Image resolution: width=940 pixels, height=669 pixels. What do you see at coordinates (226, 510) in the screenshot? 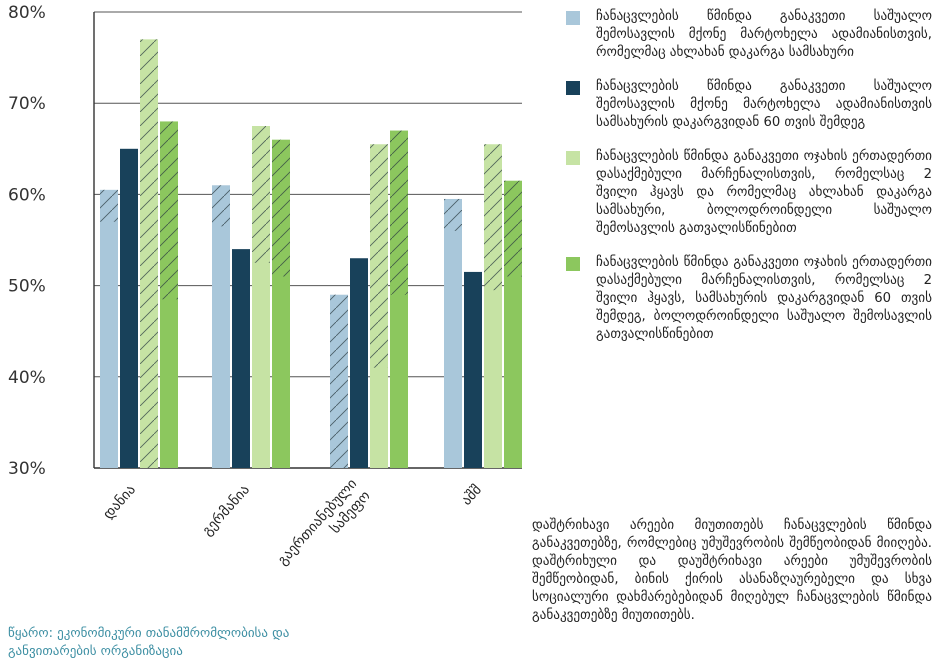
I see `x-tick-label-2: გერმანია` at bounding box center [226, 510].